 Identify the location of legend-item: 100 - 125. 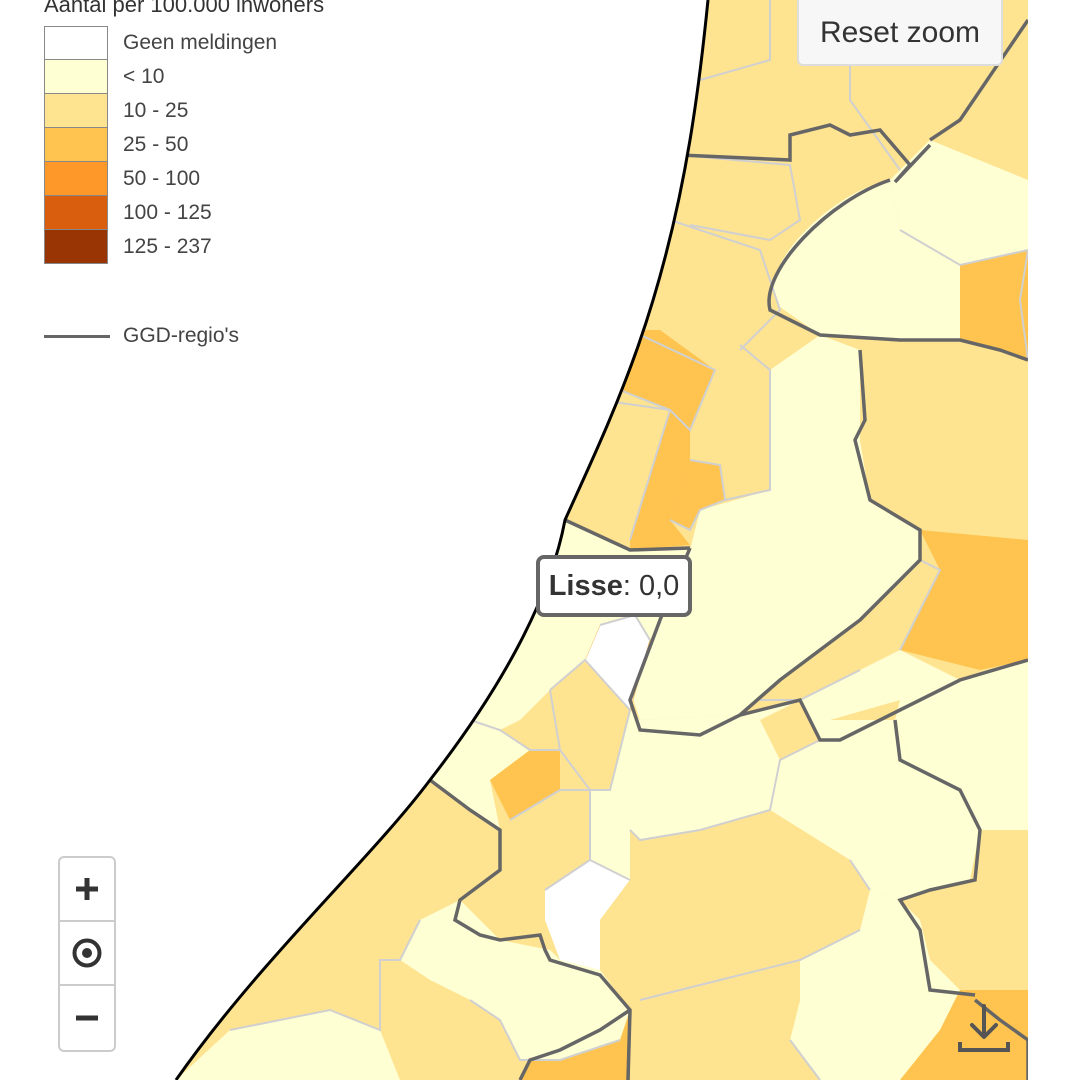
(254, 213).